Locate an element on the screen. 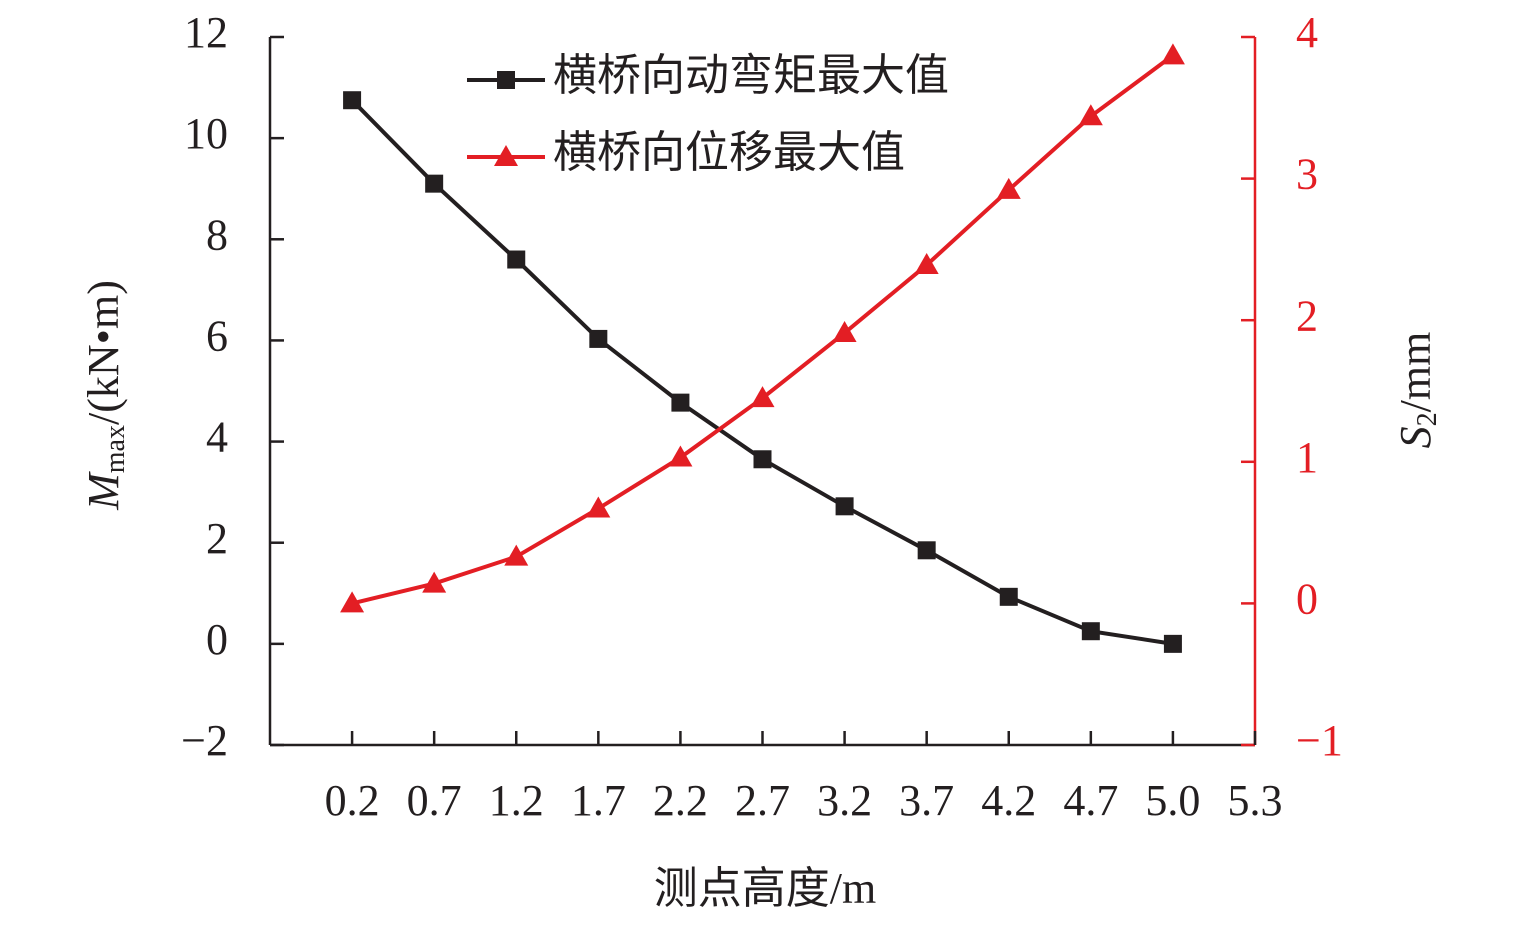  y2-tick-label: 3 is located at coordinates (1307, 174).